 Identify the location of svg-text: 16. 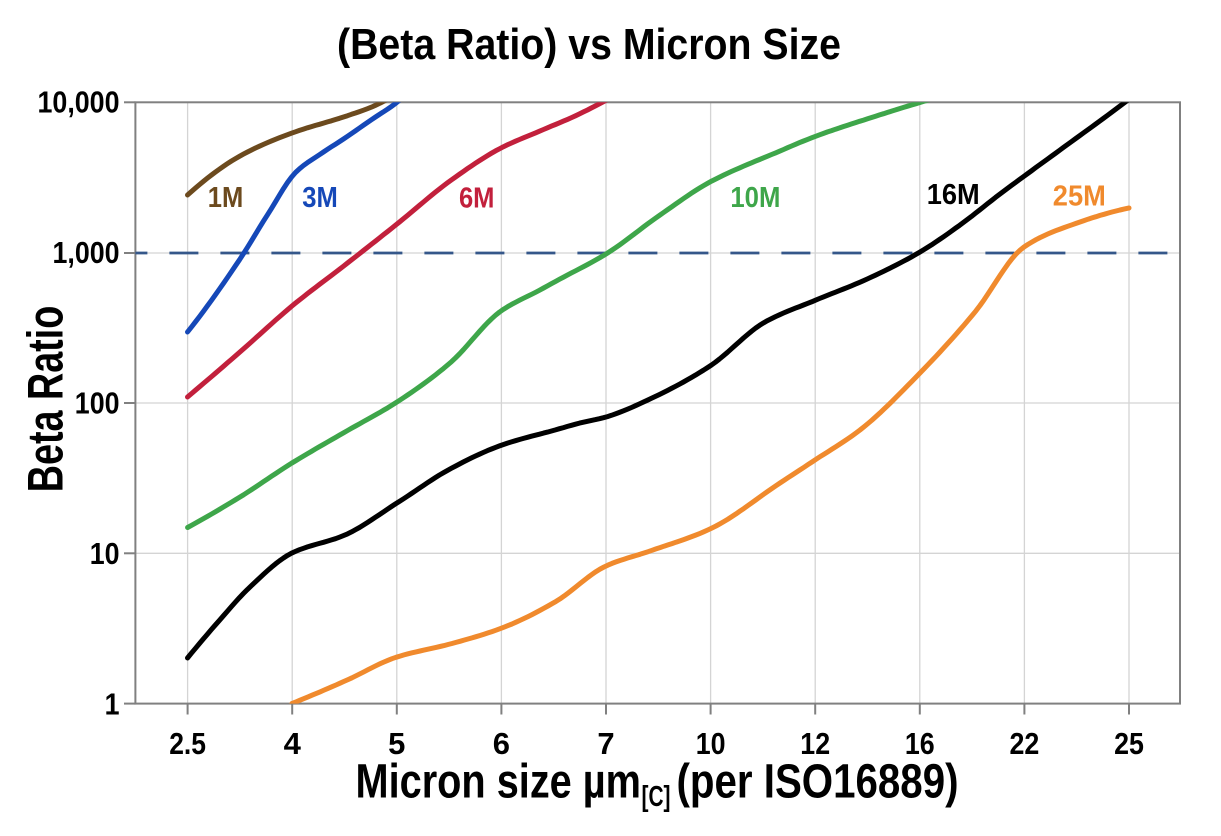
(920, 743).